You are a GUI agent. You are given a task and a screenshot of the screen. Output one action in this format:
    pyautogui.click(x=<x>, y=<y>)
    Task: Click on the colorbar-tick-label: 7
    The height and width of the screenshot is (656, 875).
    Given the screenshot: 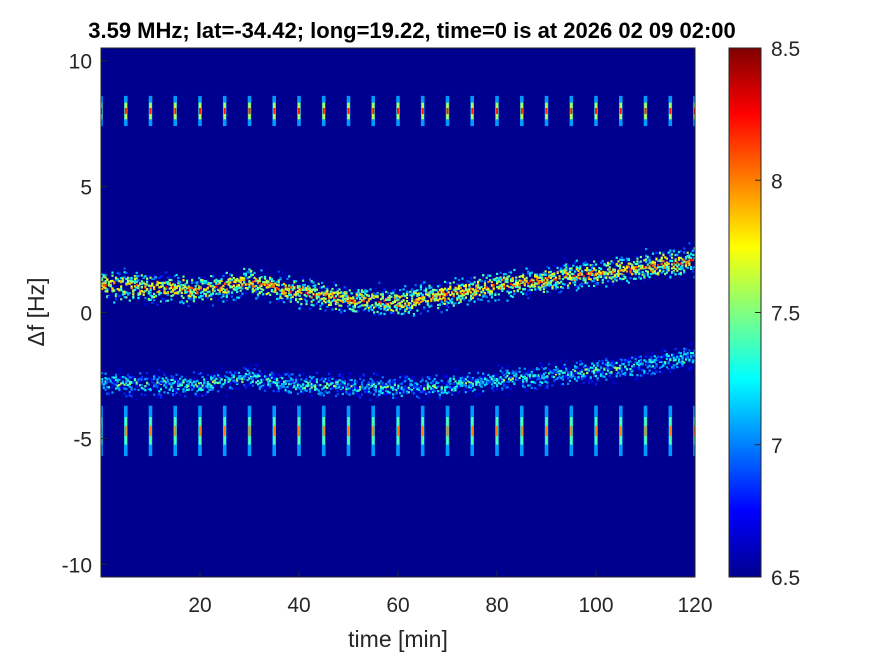 What is the action you would take?
    pyautogui.click(x=777, y=446)
    